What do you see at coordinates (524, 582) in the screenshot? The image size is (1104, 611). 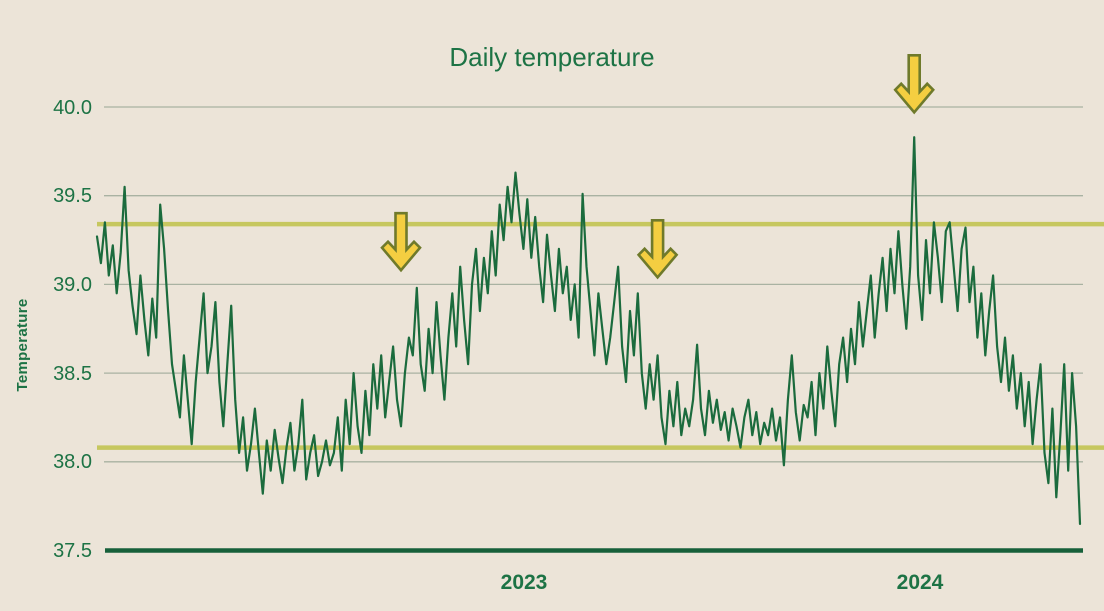 I see `x-axis-tick-label-2023: 2023` at bounding box center [524, 582].